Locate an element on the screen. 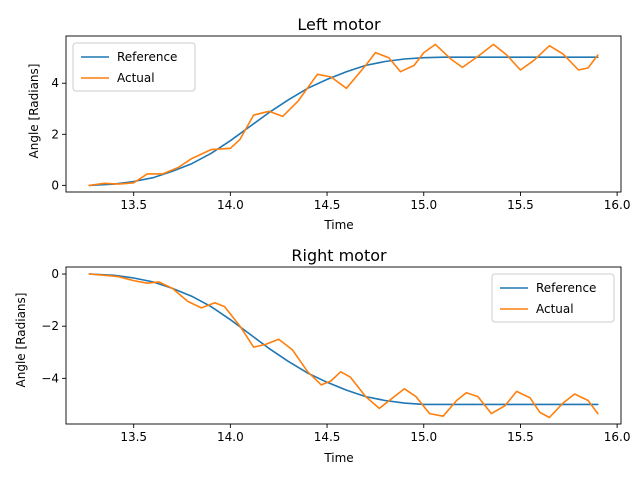  y-tick-label: −4 is located at coordinates (50, 378).